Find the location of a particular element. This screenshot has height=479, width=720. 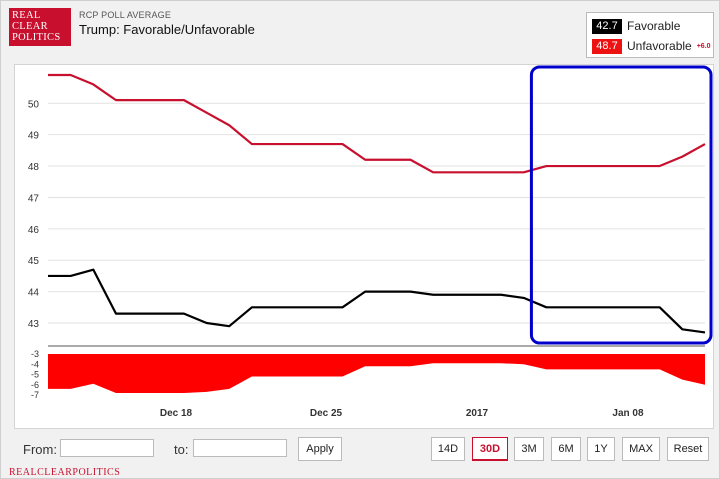

range-1y-button: 1Y is located at coordinates (601, 449).